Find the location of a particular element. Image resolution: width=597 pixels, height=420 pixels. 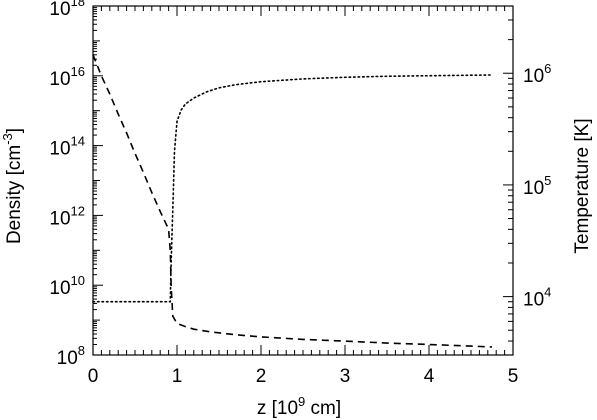

y-left-tick-label: 1010 is located at coordinates (67, 286).